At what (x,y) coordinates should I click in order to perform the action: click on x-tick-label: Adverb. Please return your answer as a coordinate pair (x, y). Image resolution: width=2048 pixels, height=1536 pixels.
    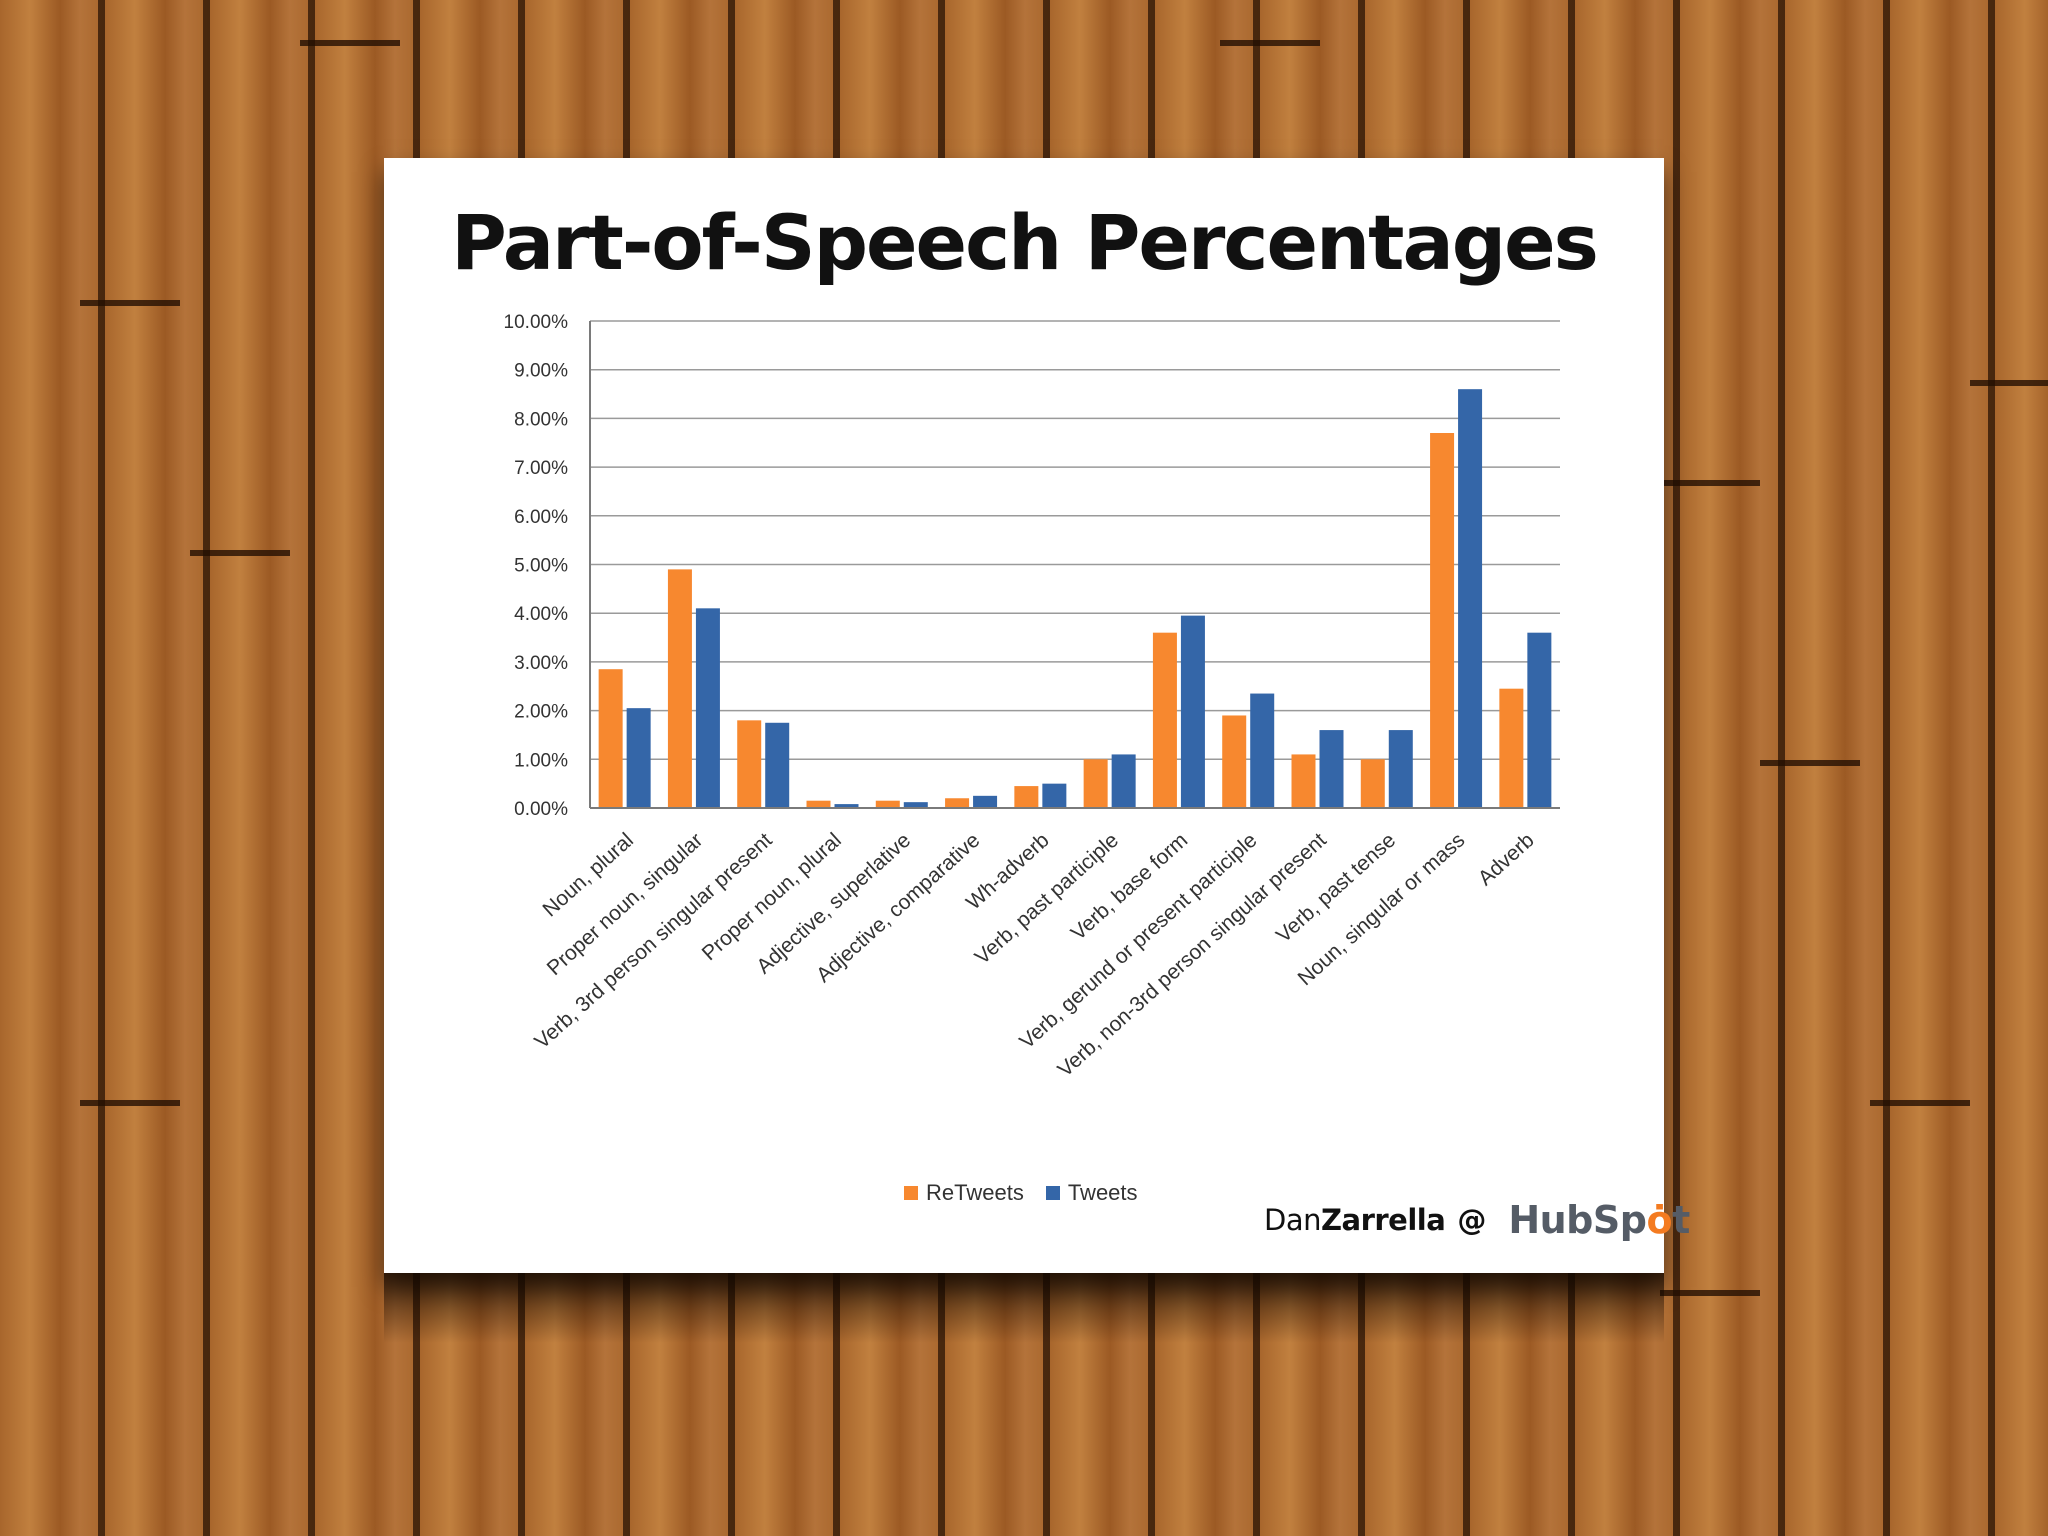
    Looking at the image, I should click on (1506, 860).